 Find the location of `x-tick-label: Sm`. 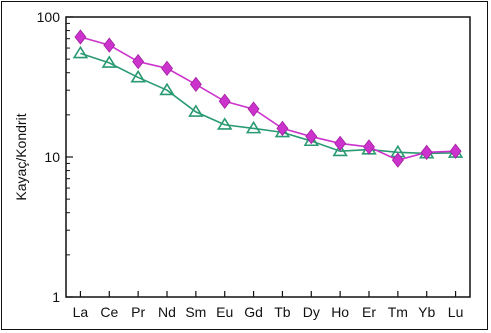

x-tick-label: Sm is located at coordinates (195, 312).